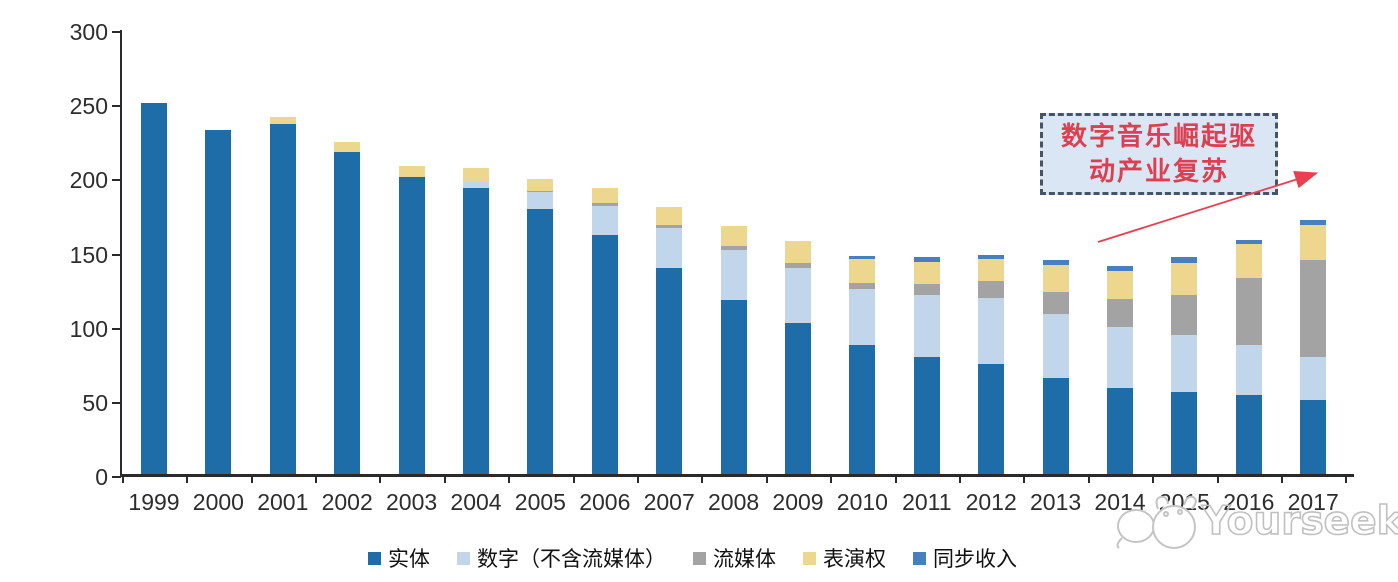  Describe the element at coordinates (669, 502) in the screenshot. I see `x-axis-tick-label: 2007` at that location.